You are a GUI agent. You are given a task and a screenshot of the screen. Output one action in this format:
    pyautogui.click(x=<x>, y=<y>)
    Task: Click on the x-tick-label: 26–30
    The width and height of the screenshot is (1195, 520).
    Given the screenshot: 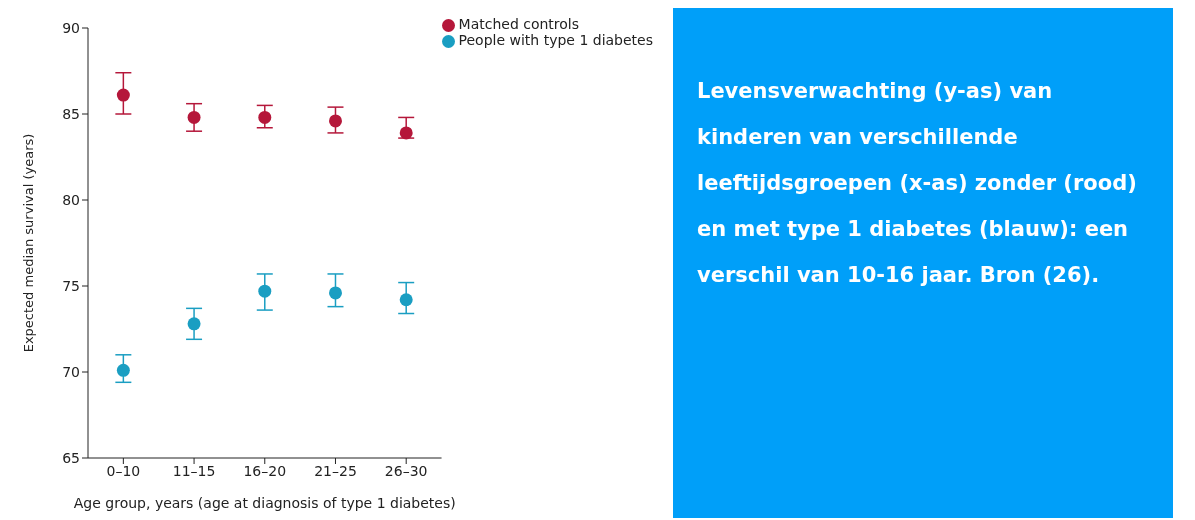 What is the action you would take?
    pyautogui.click(x=406, y=470)
    